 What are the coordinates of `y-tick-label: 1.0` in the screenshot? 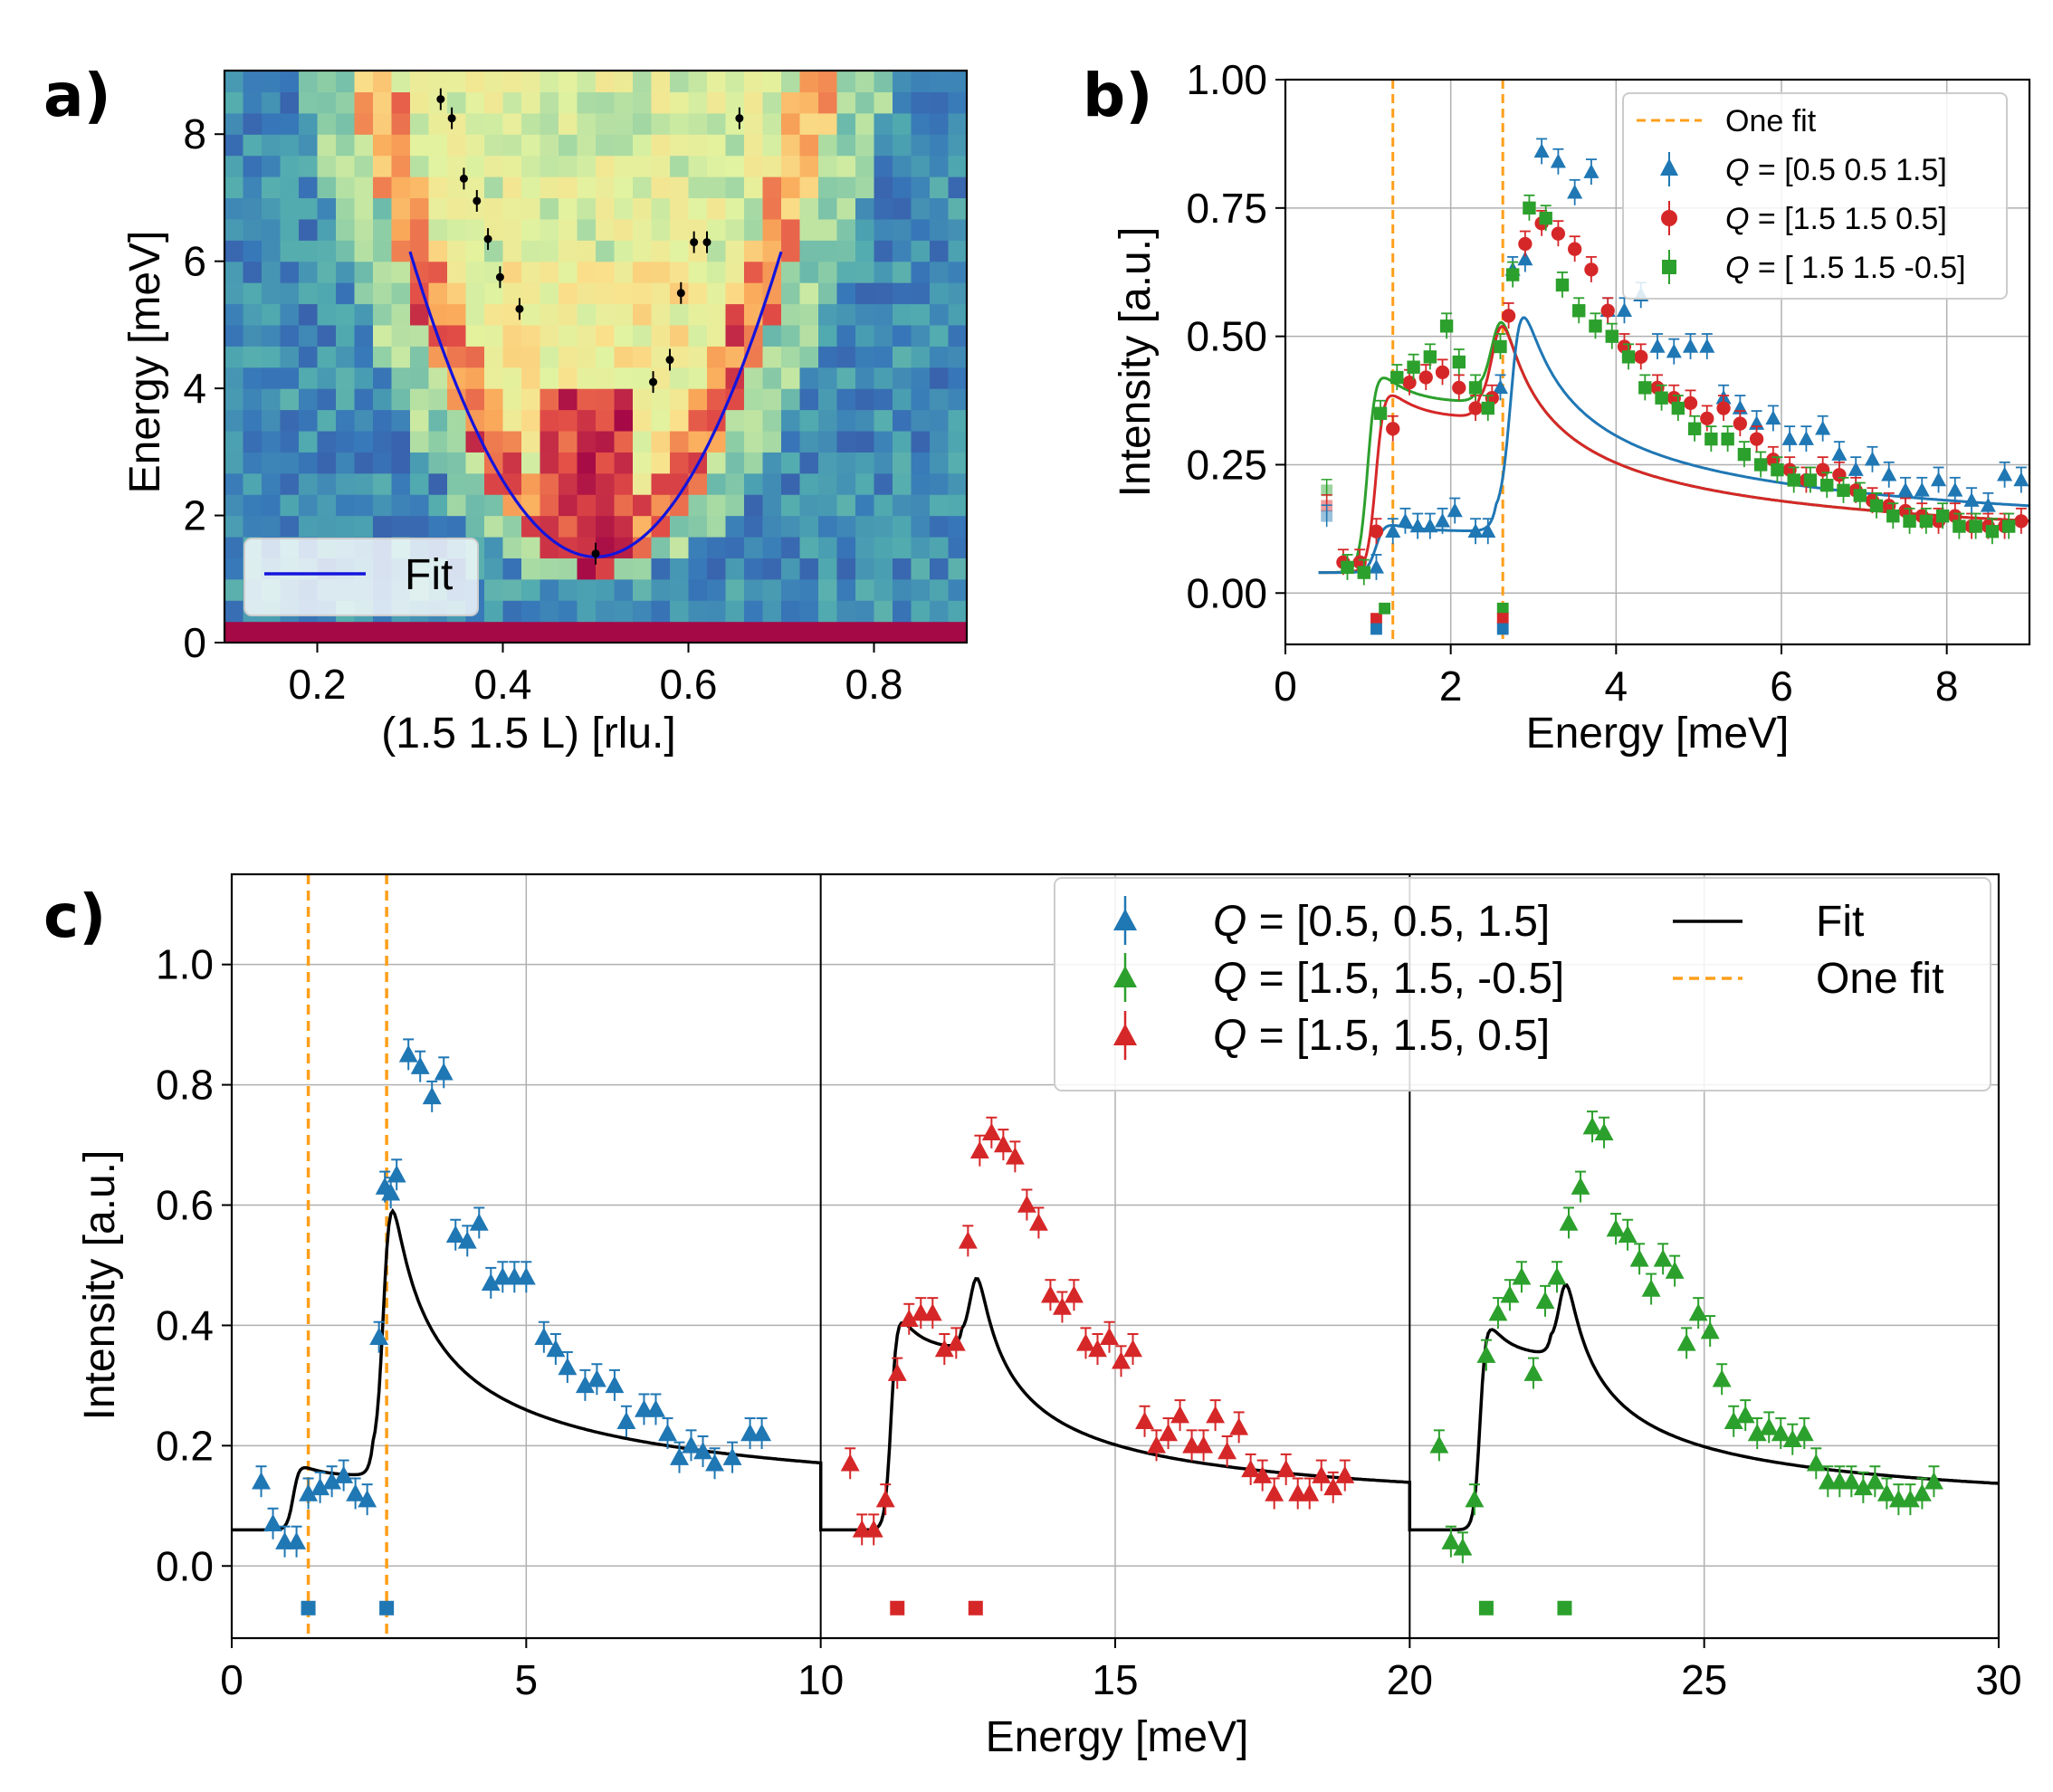 It's located at (185, 964).